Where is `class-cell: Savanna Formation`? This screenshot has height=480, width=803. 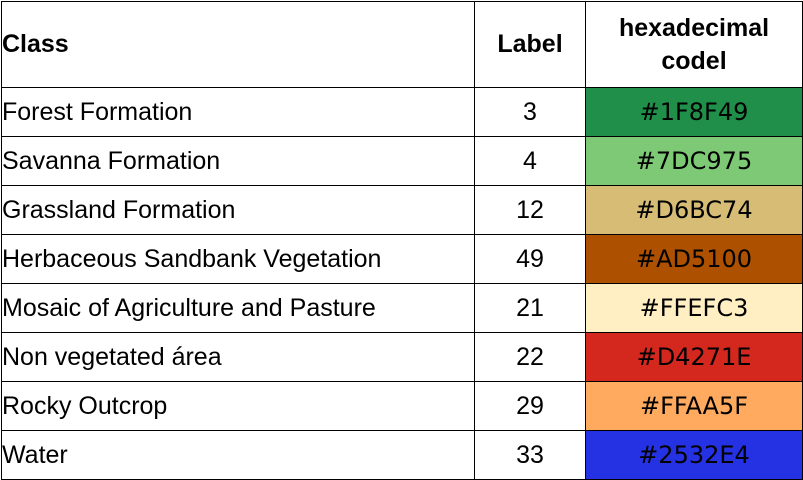
class-cell: Savanna Formation is located at coordinates (238, 161).